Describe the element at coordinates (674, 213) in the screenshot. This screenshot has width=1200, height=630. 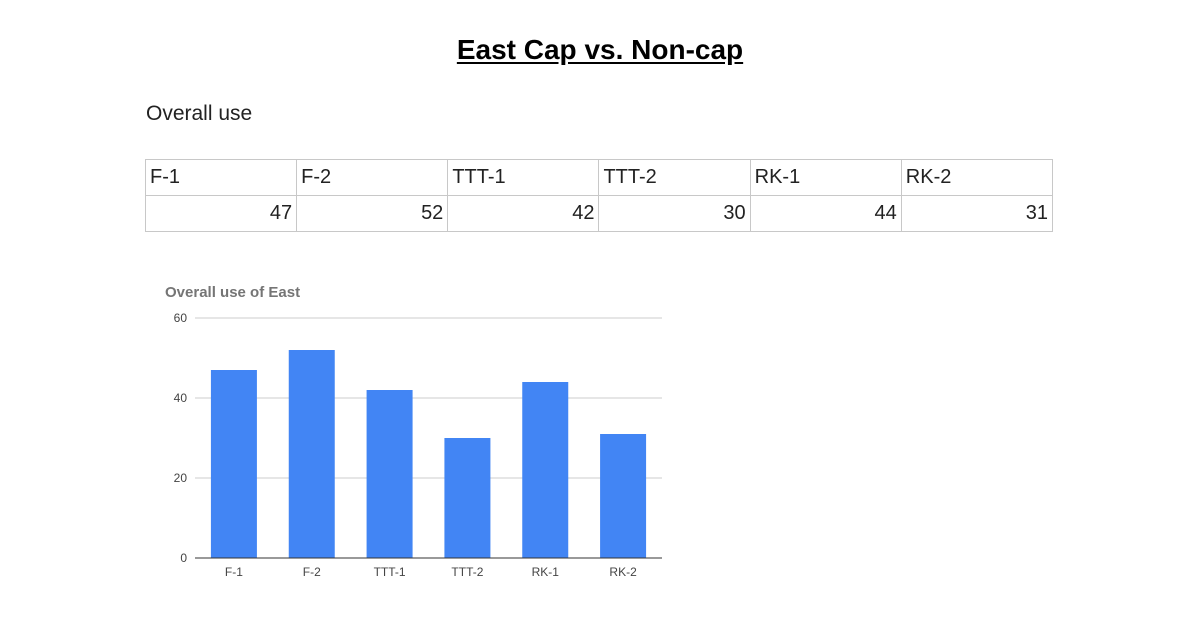
I see `table-cell: 30` at that location.